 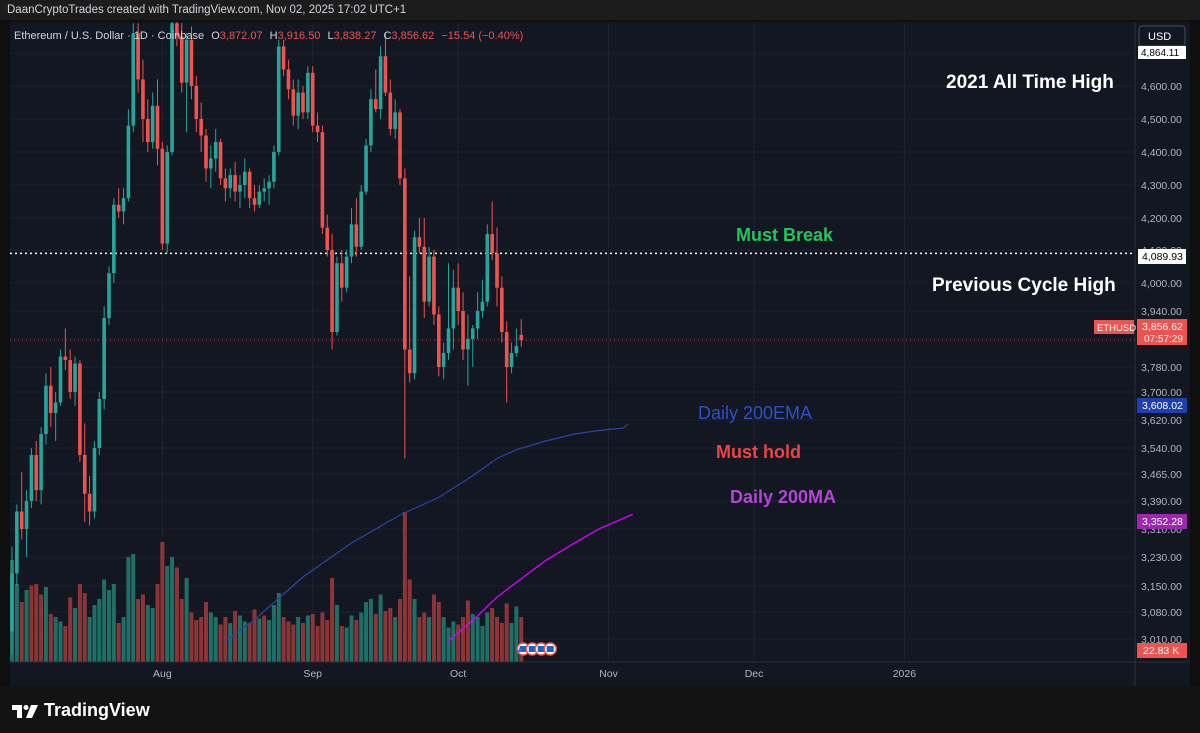 What do you see at coordinates (1115, 327) in the screenshot?
I see `symbol-tag: ETHUSD` at bounding box center [1115, 327].